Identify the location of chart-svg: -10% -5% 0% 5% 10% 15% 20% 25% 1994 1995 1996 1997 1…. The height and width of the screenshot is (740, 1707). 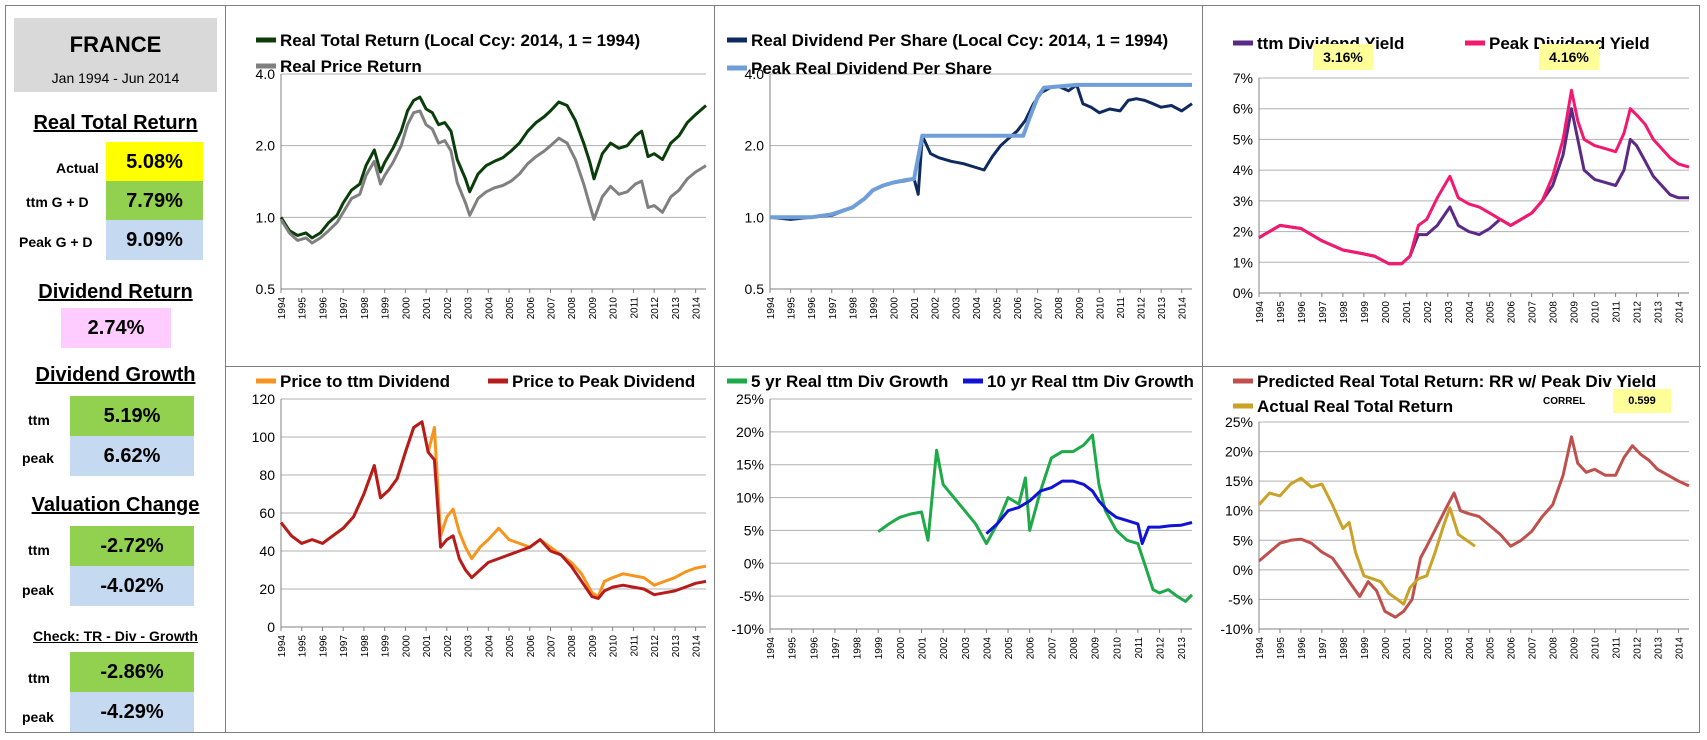
(960, 516).